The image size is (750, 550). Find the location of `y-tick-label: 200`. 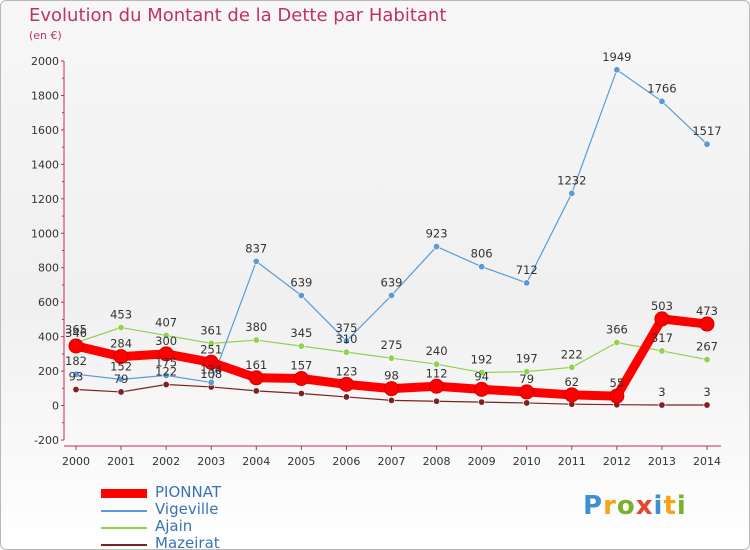

y-tick-label: 200 is located at coordinates (48, 371).